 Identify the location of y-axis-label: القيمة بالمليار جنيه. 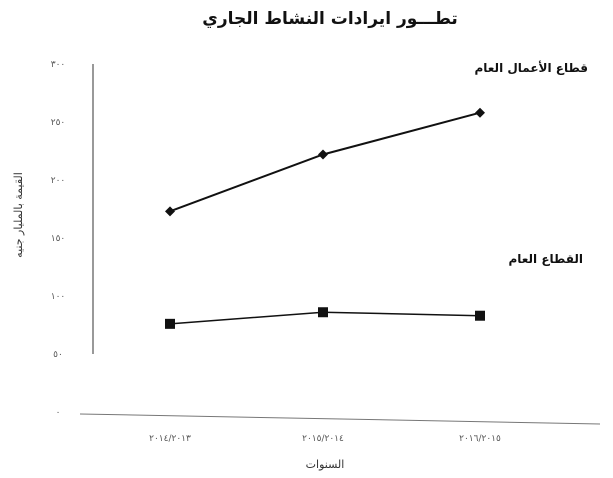
(18, 215).